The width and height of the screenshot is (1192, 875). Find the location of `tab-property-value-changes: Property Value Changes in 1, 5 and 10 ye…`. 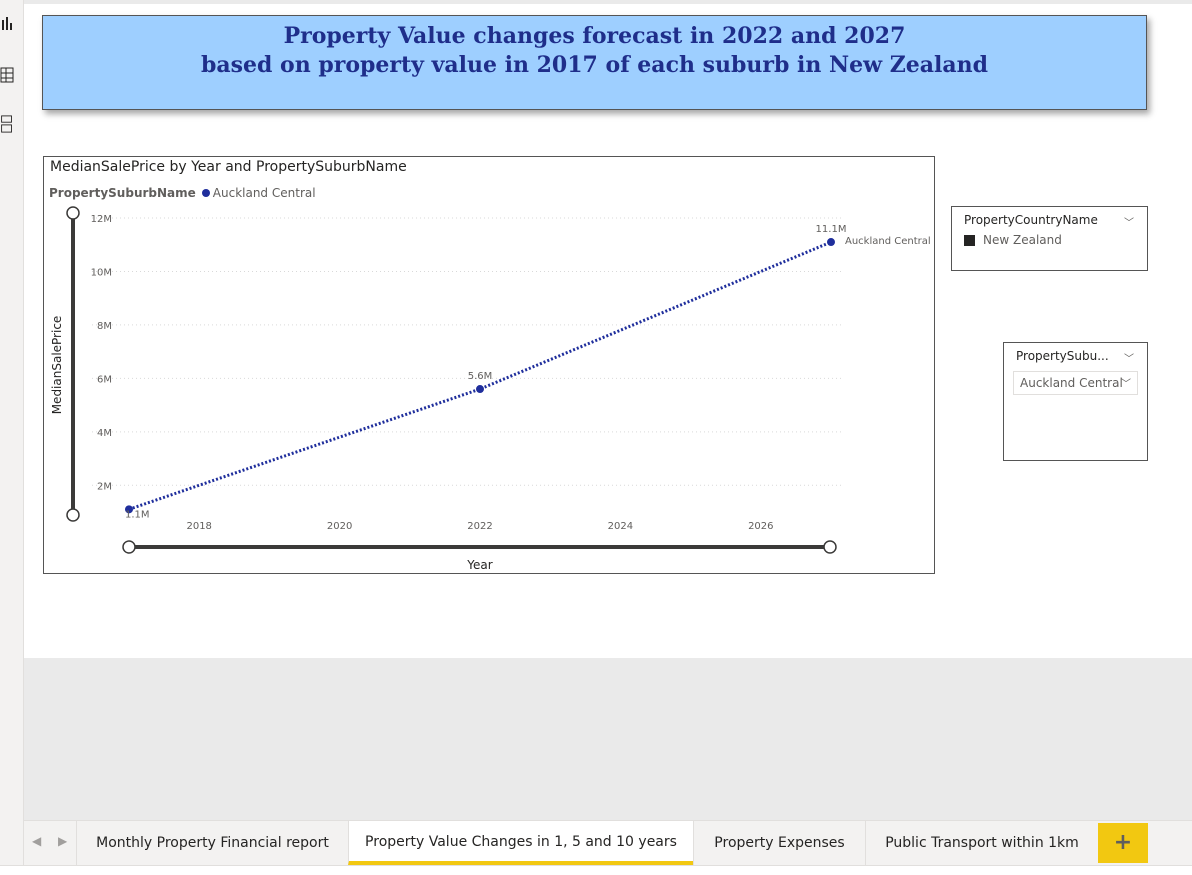

tab-property-value-changes: Property Value Changes in 1, 5 and 10 ye… is located at coordinates (520, 843).